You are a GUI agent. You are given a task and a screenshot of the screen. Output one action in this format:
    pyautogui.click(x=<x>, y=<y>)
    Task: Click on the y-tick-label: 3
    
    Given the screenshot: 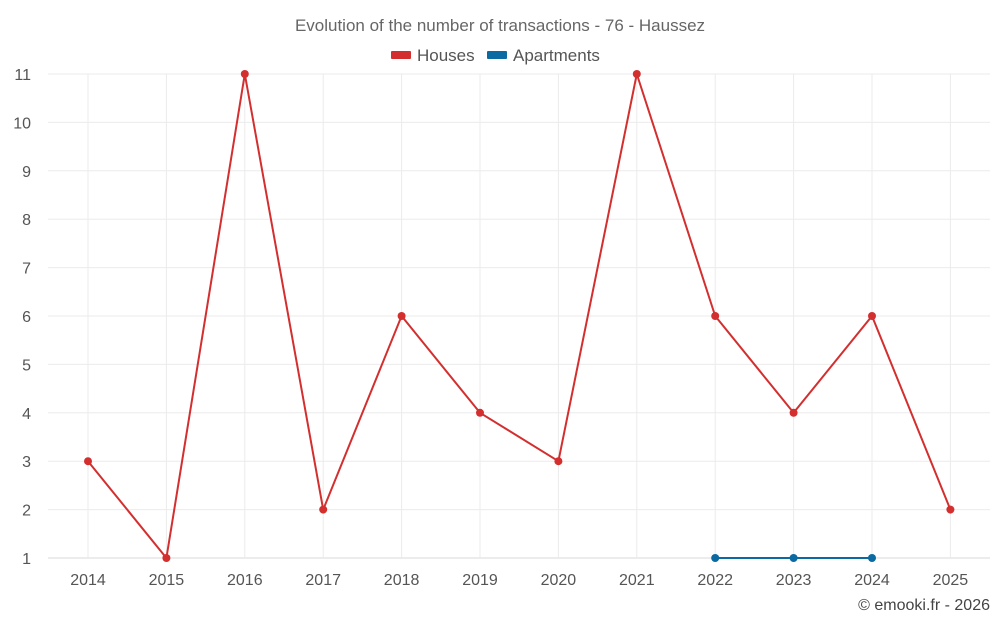 What is the action you would take?
    pyautogui.click(x=26, y=462)
    